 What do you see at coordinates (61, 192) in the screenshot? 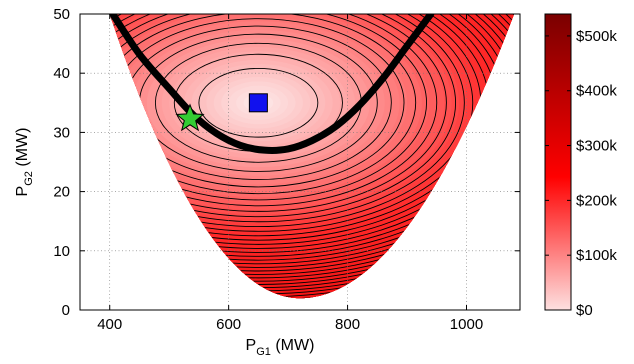
I see `y-tick-label: 20` at bounding box center [61, 192].